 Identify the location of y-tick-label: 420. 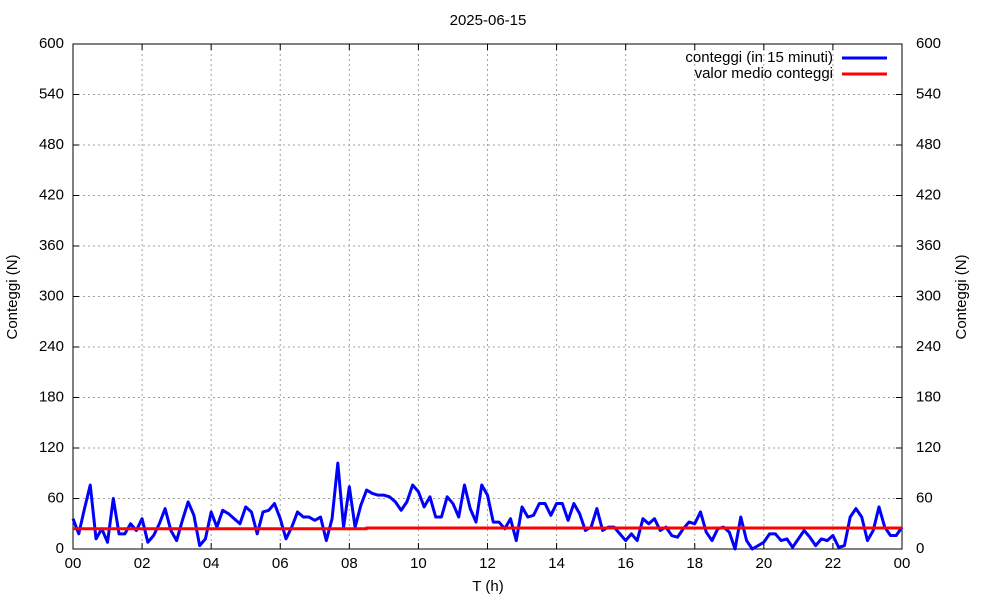
(51, 194).